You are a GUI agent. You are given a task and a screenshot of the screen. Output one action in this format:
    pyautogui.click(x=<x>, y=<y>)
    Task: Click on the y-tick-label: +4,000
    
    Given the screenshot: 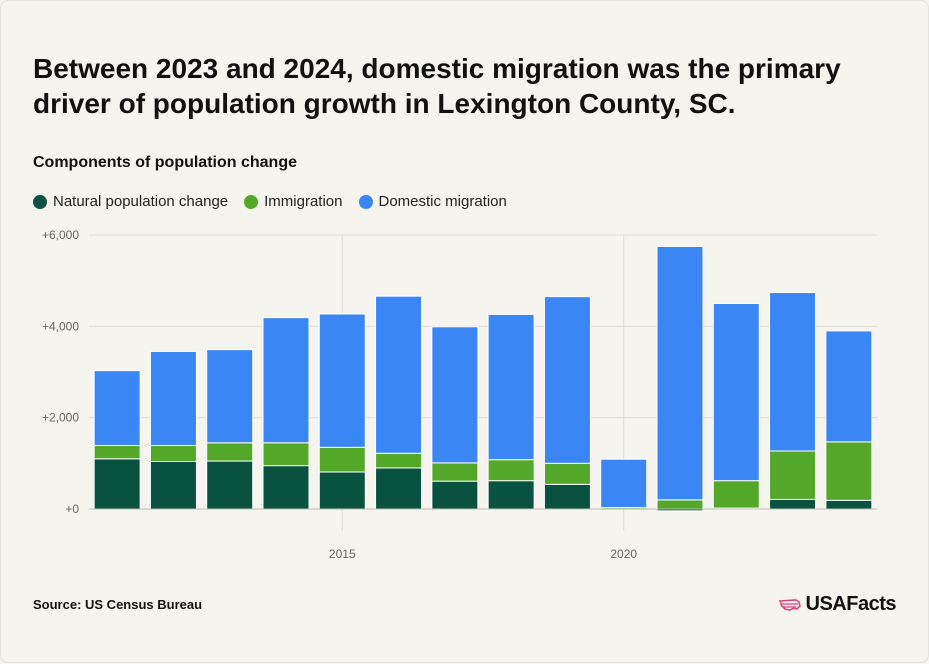 What is the action you would take?
    pyautogui.click(x=60, y=326)
    